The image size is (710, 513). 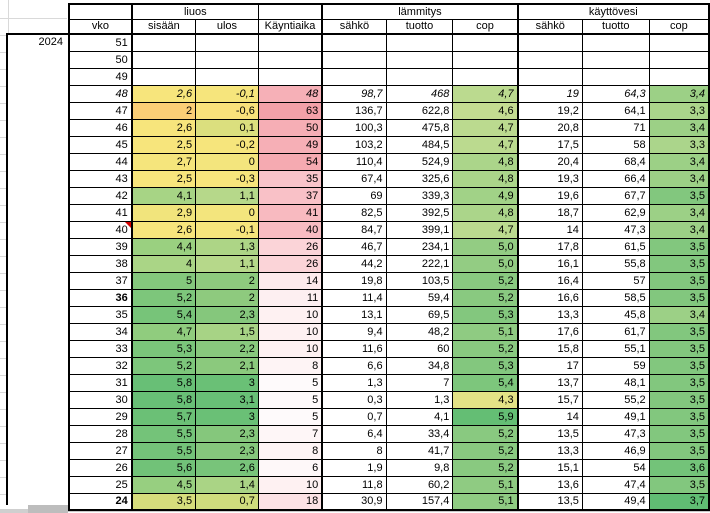 What do you see at coordinates (290, 501) in the screenshot?
I see `data-cell: 18` at bounding box center [290, 501].